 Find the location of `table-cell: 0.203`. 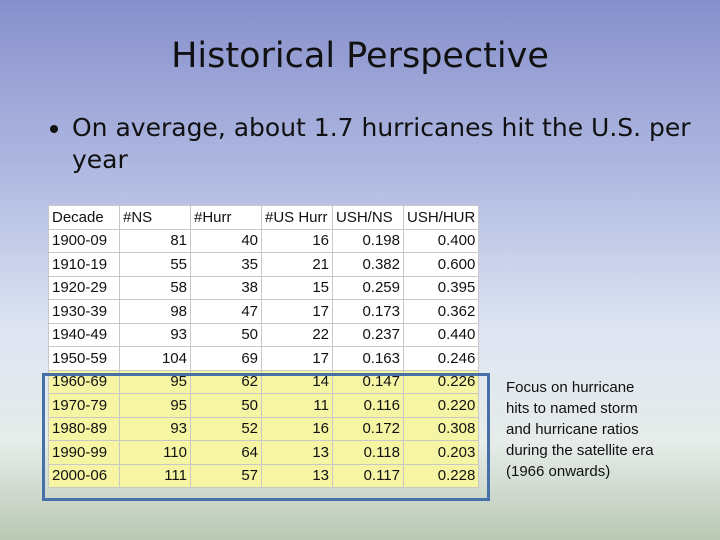

table-cell: 0.203 is located at coordinates (441, 452).